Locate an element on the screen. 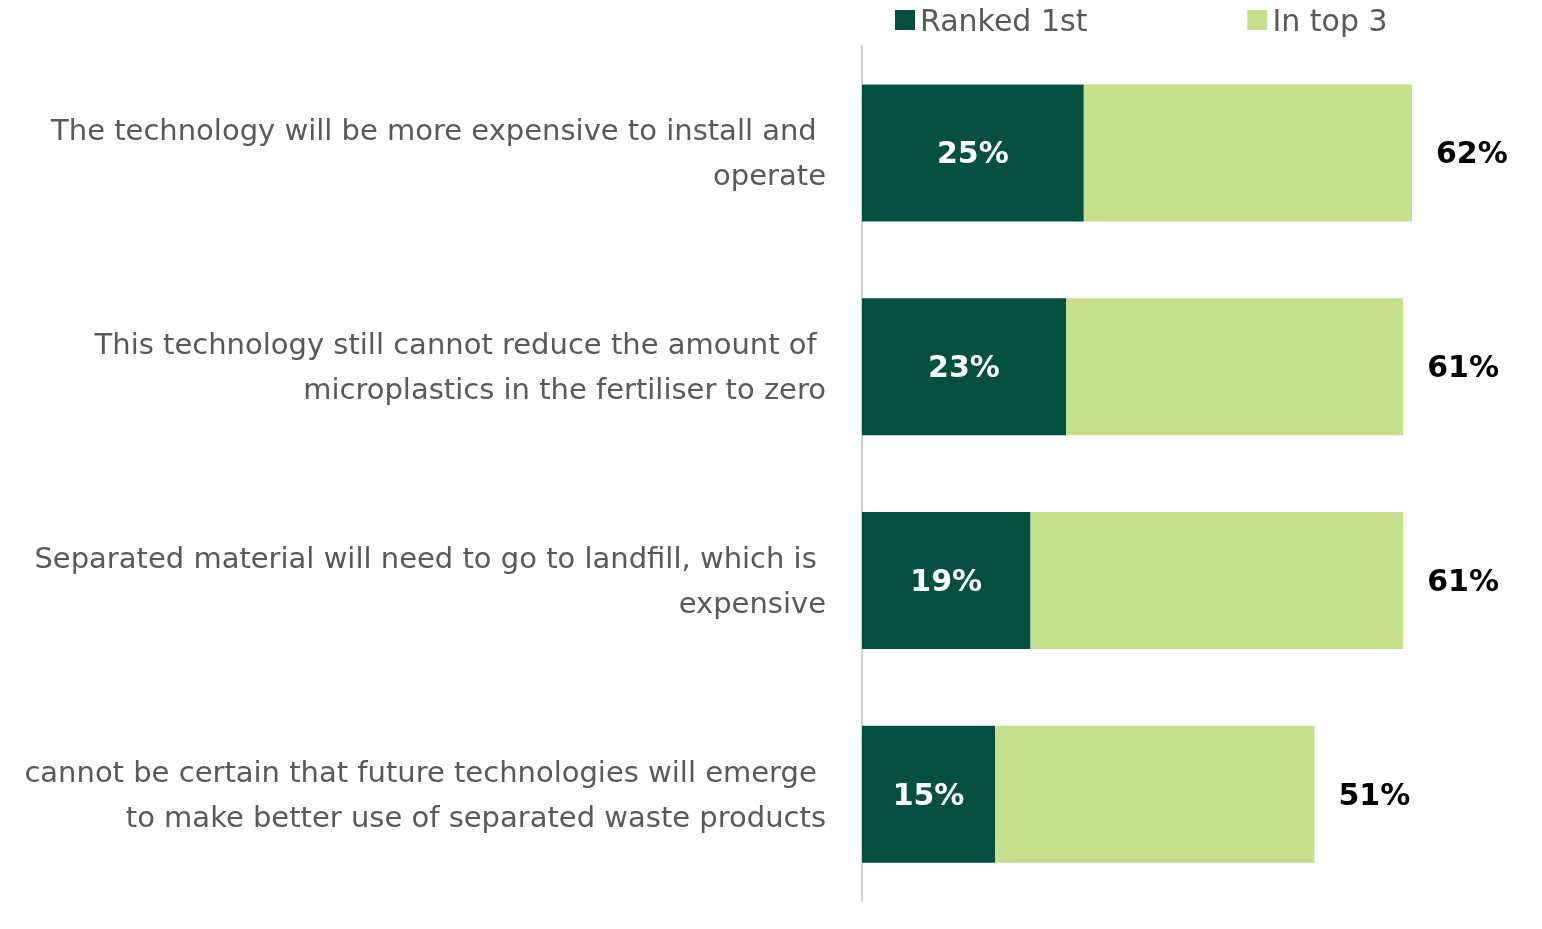 The width and height of the screenshot is (1542, 929). data-label: 23% is located at coordinates (964, 367).